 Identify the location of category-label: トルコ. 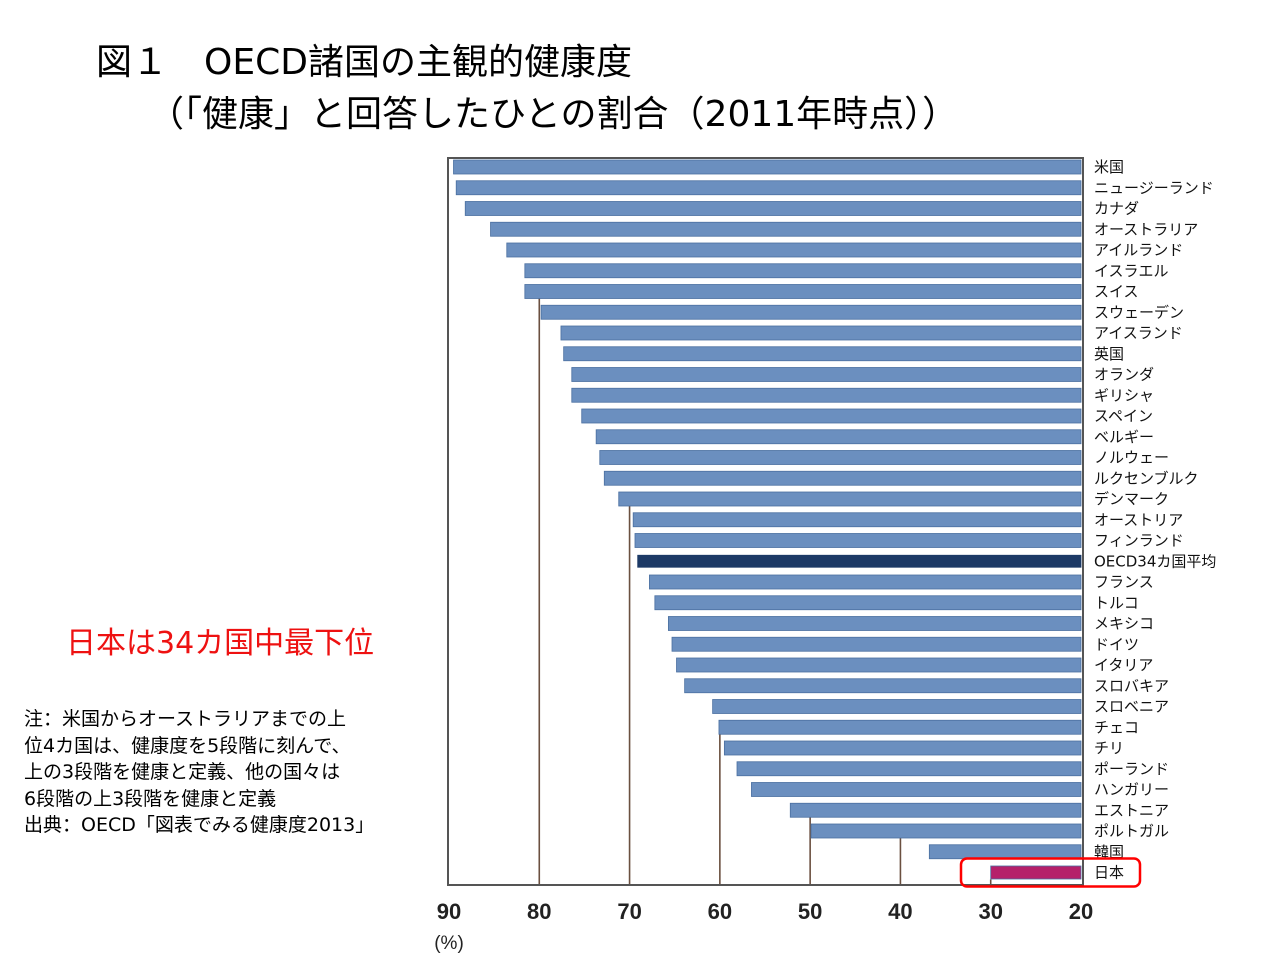
(1116, 603).